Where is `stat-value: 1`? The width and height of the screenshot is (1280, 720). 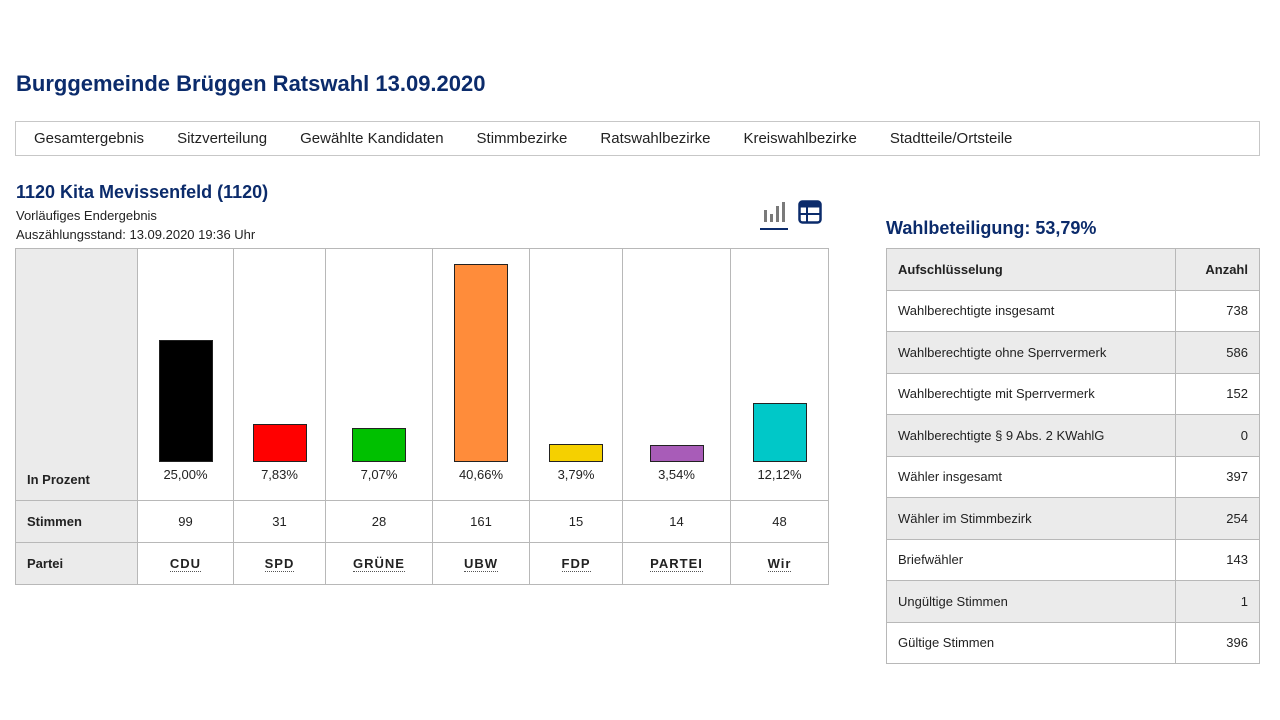 stat-value: 1 is located at coordinates (1217, 601).